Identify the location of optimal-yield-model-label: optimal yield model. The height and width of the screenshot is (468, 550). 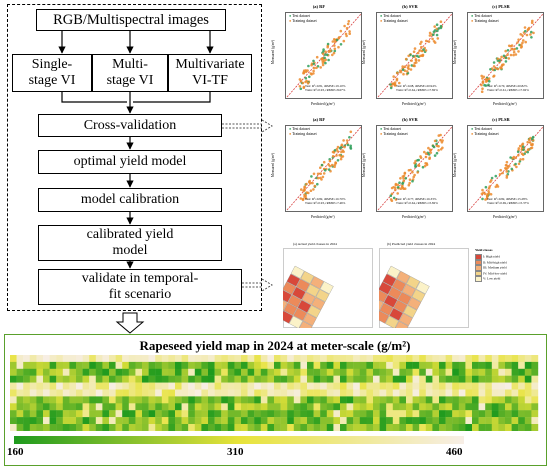
(130, 161).